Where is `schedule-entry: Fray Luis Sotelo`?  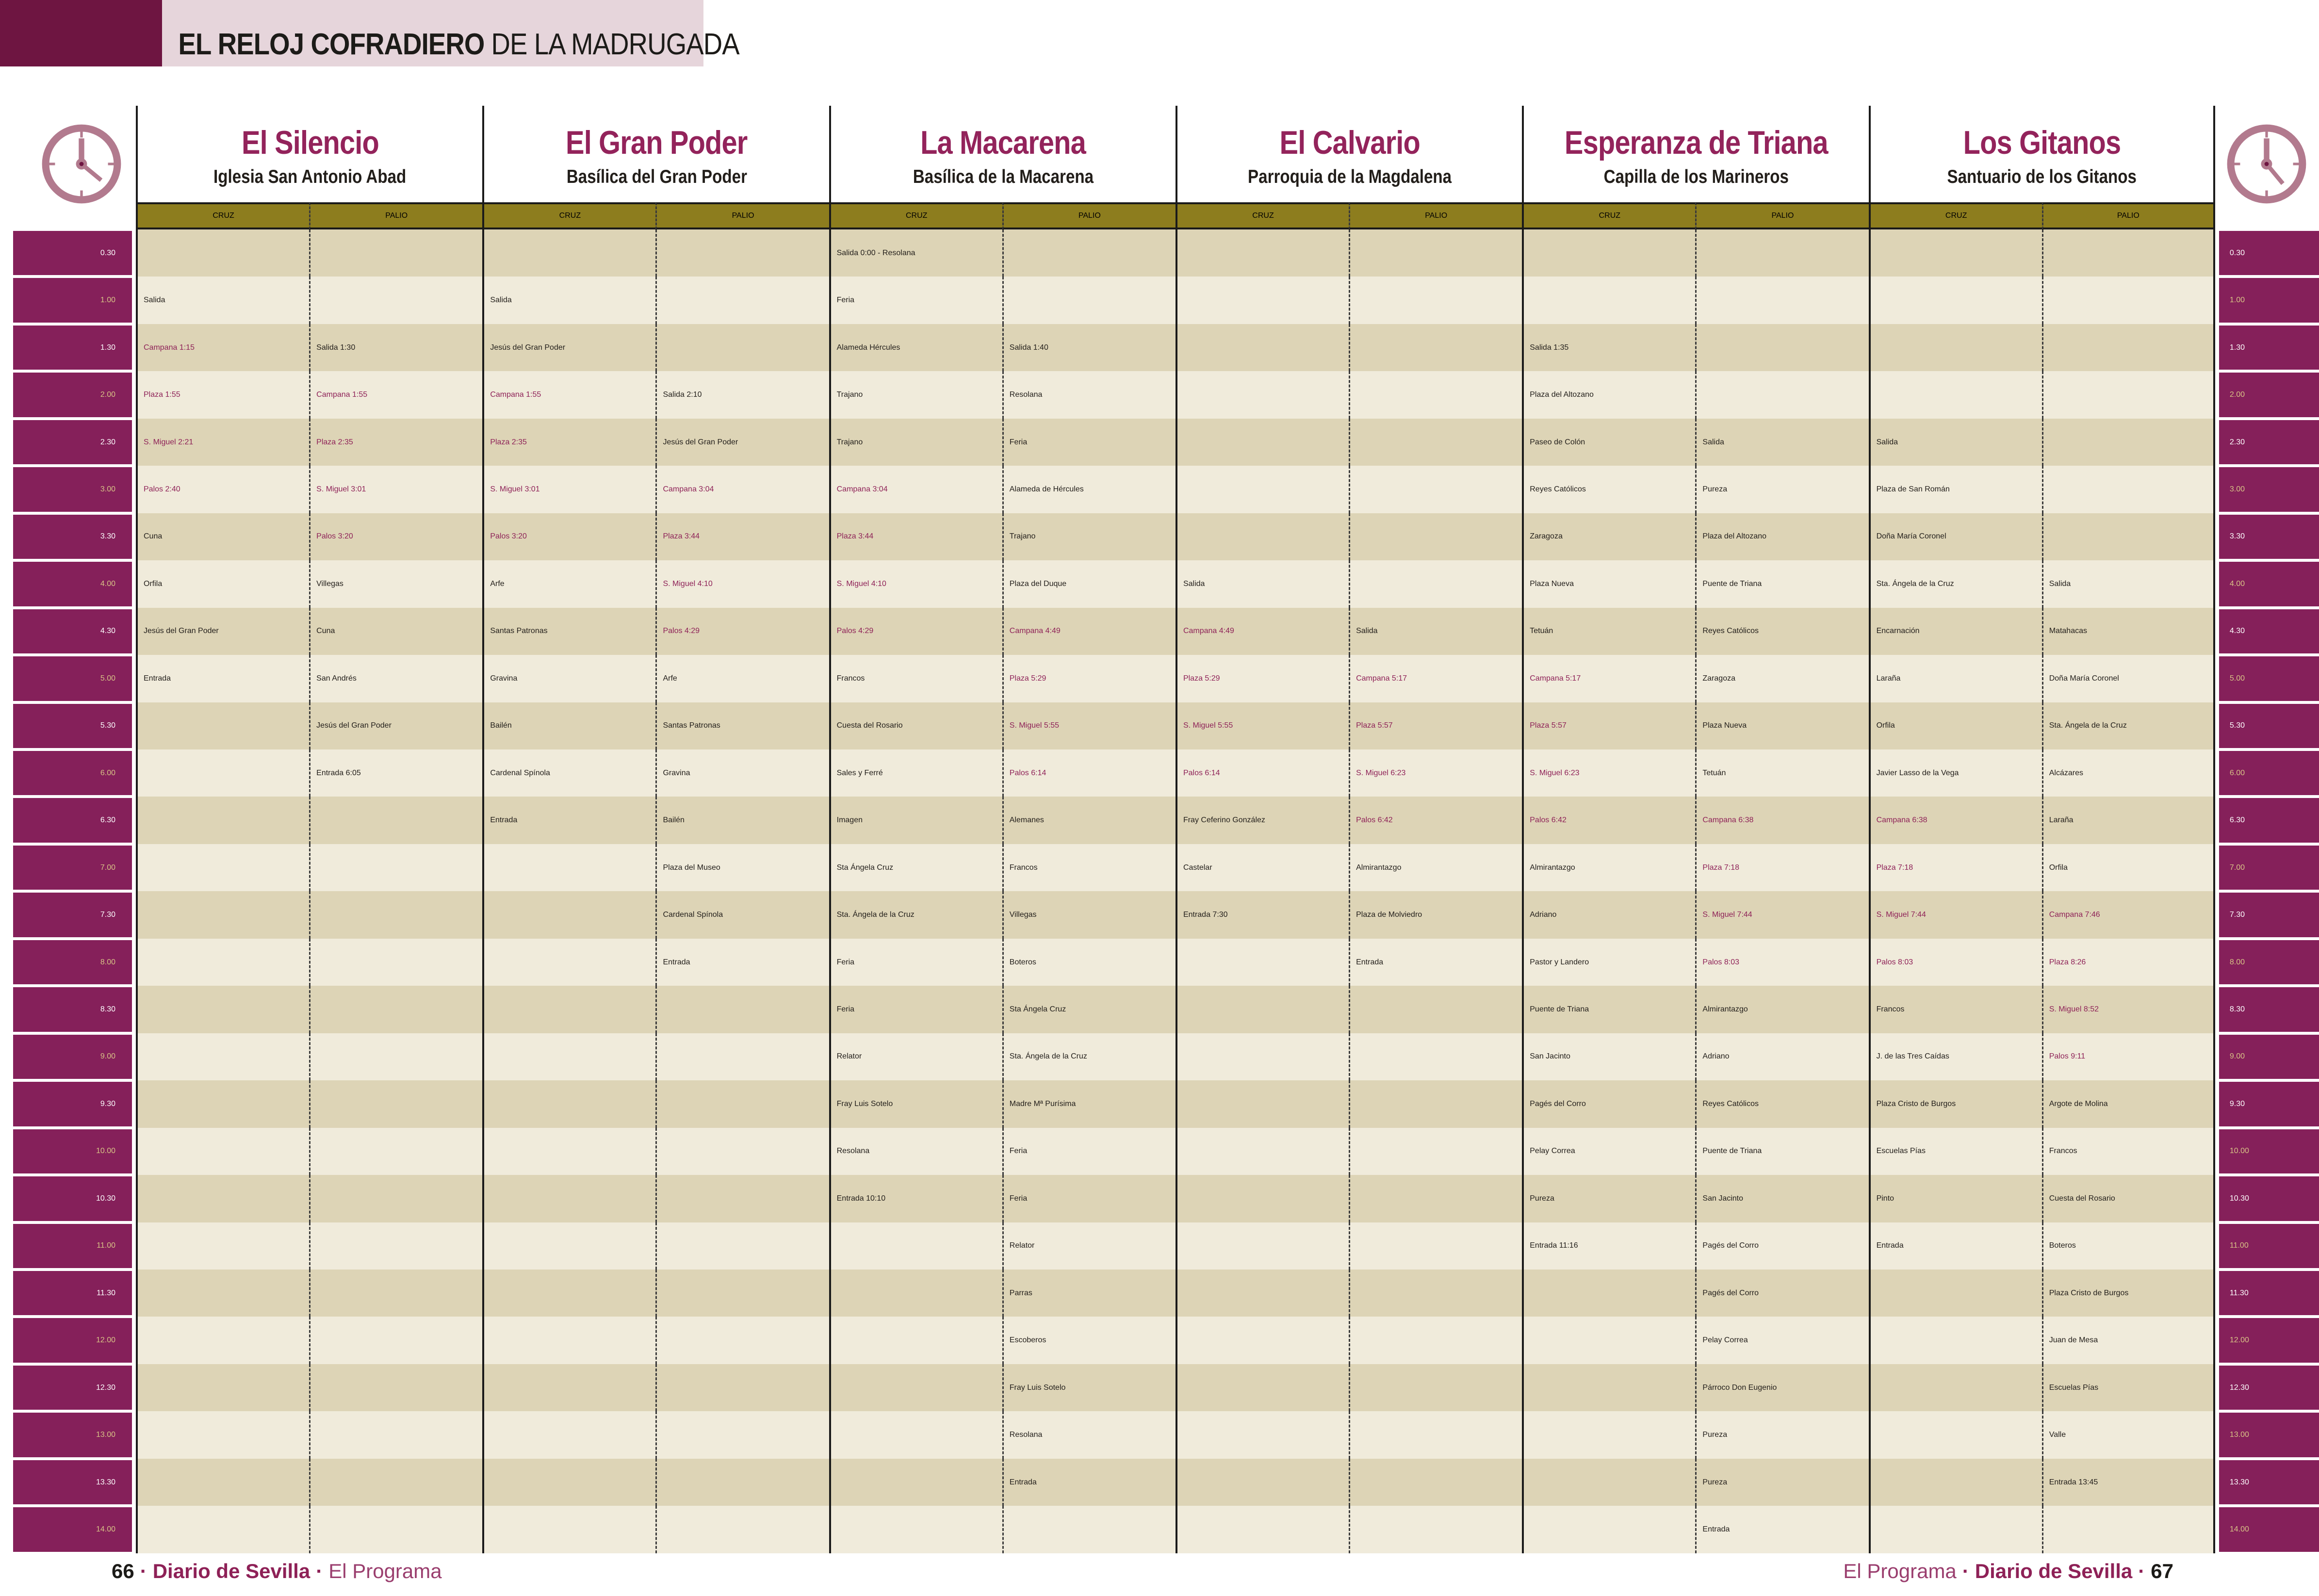 schedule-entry: Fray Luis Sotelo is located at coordinates (864, 1103).